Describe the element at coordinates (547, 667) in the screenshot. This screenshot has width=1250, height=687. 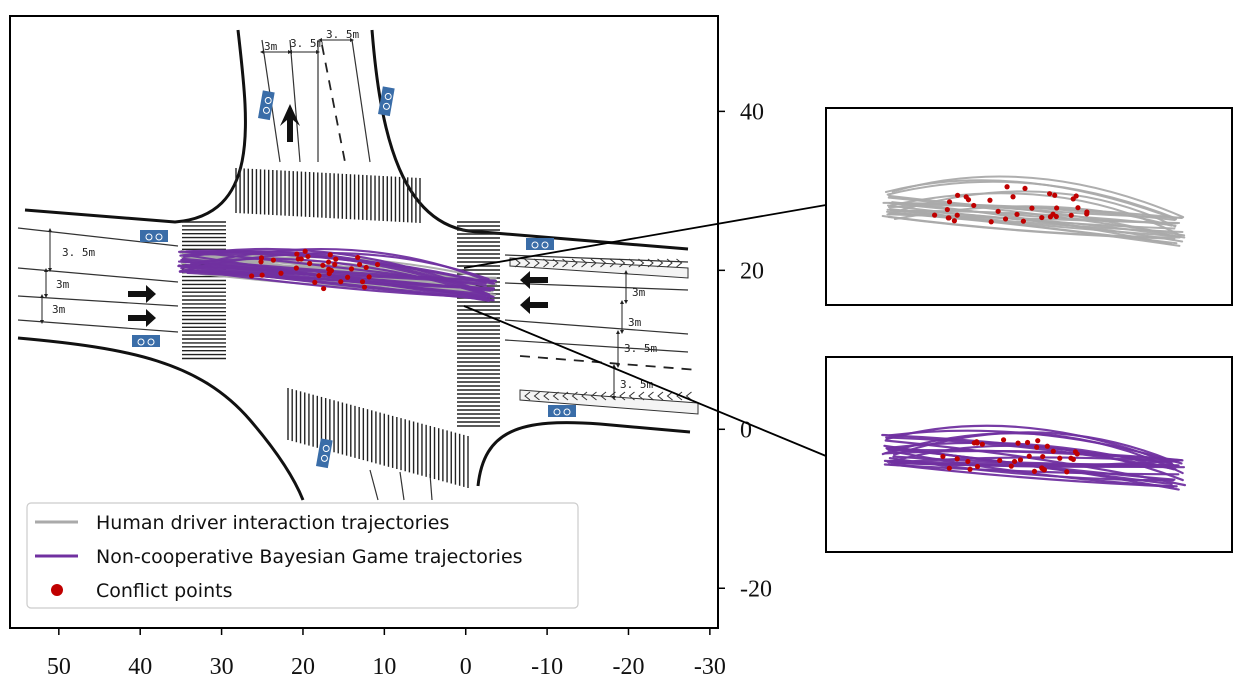
I see `x-tick-label: -10` at that location.